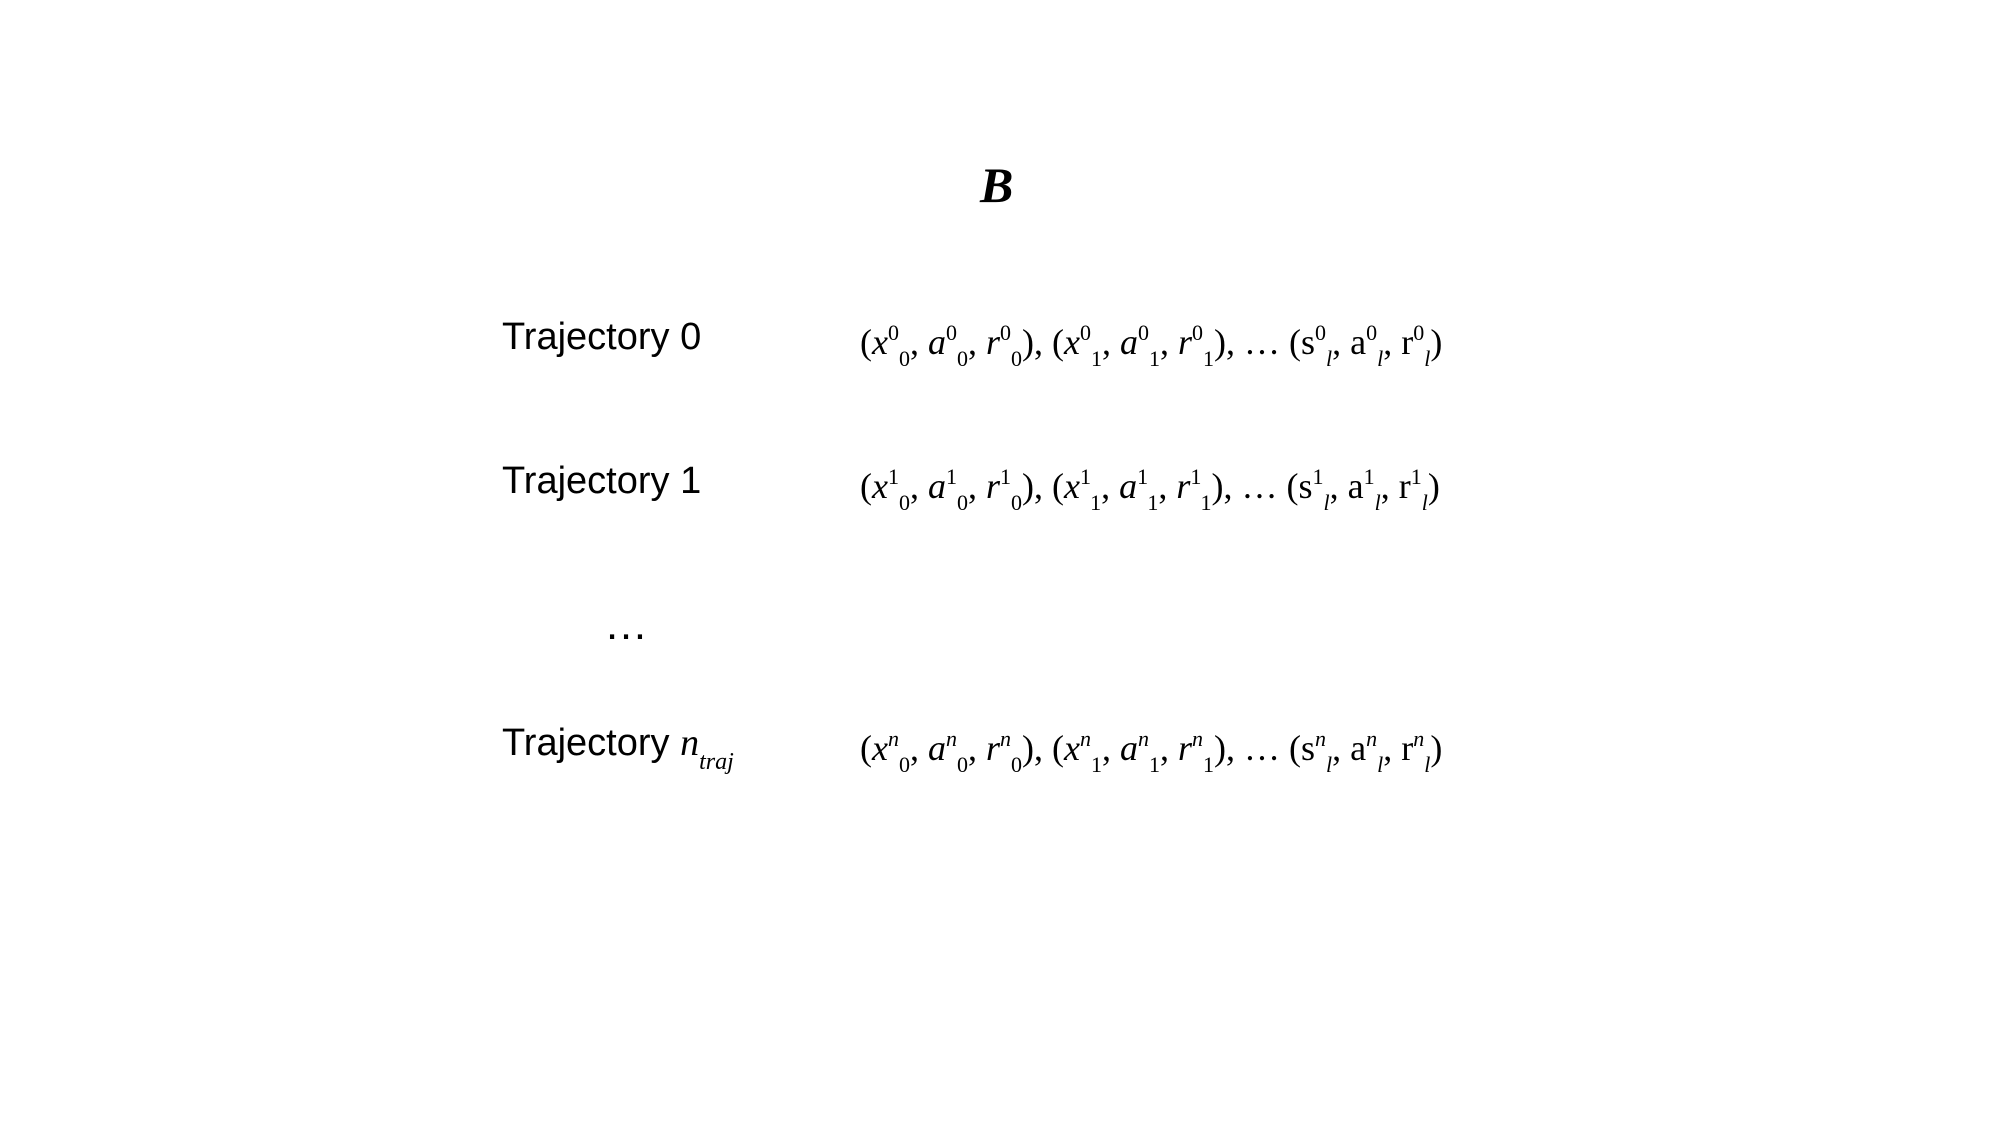 This screenshot has width=2000, height=1125. I want to click on term-xn1: xn1, so click(1082, 751).